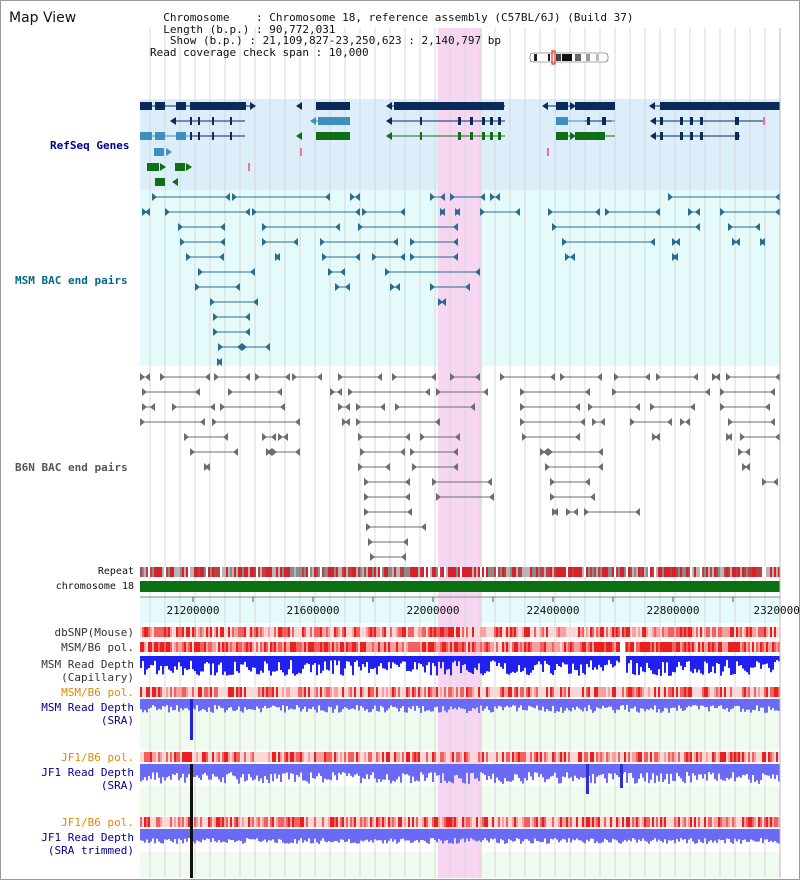 The height and width of the screenshot is (880, 800). What do you see at coordinates (333, 106) in the screenshot?
I see `gene-row1b-exon` at bounding box center [333, 106].